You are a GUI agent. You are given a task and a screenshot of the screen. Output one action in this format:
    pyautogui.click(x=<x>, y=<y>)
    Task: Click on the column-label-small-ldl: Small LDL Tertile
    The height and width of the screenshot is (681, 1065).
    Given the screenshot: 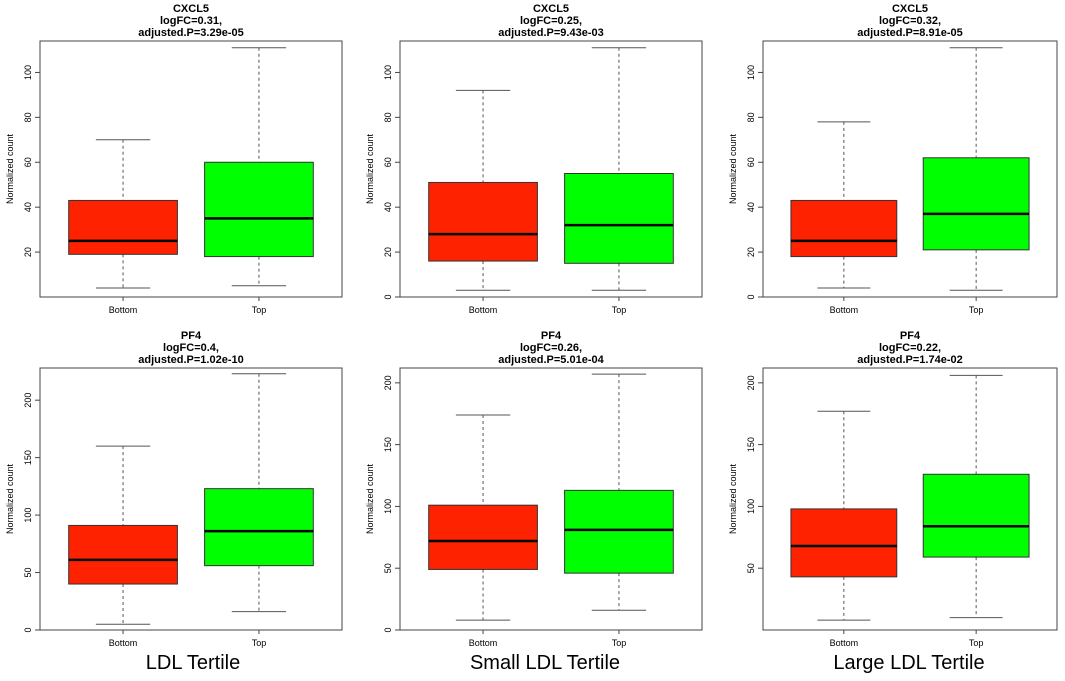 What is the action you would take?
    pyautogui.click(x=545, y=663)
    